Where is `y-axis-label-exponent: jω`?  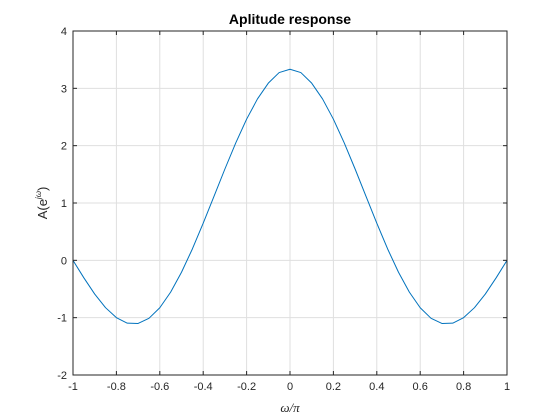 y-axis-label-exponent: jω is located at coordinates (38, 195).